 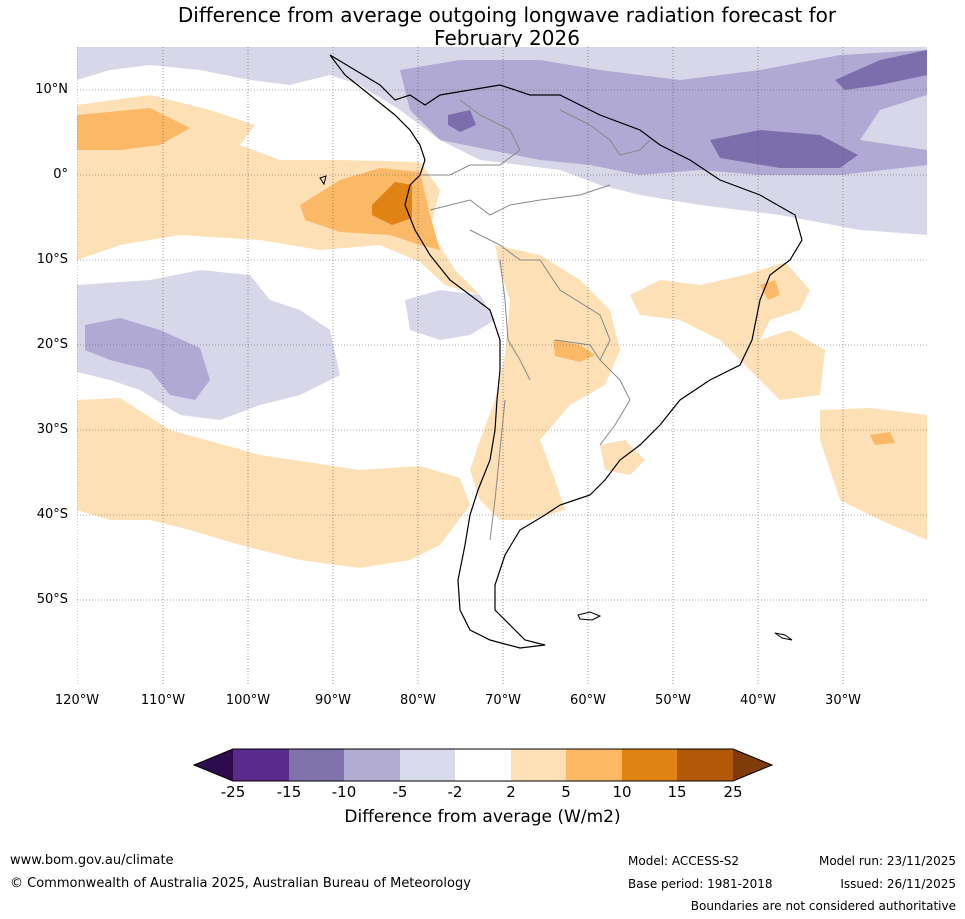 I want to click on strong-negative-region-northeast, so click(x=881, y=70).